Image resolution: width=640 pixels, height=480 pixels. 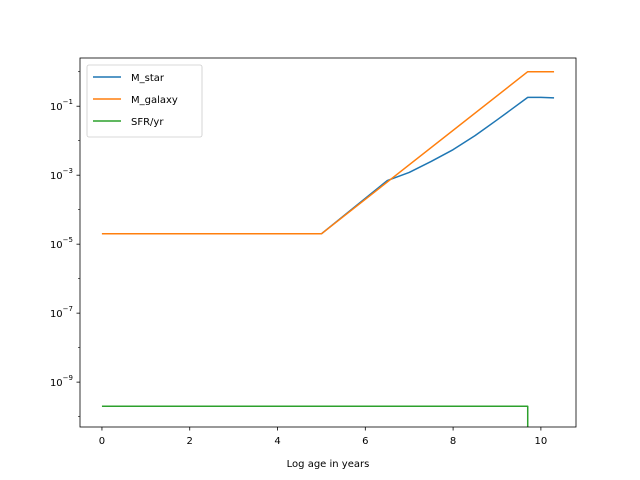 I want to click on legend-label-m-star: M_star, so click(x=148, y=78).